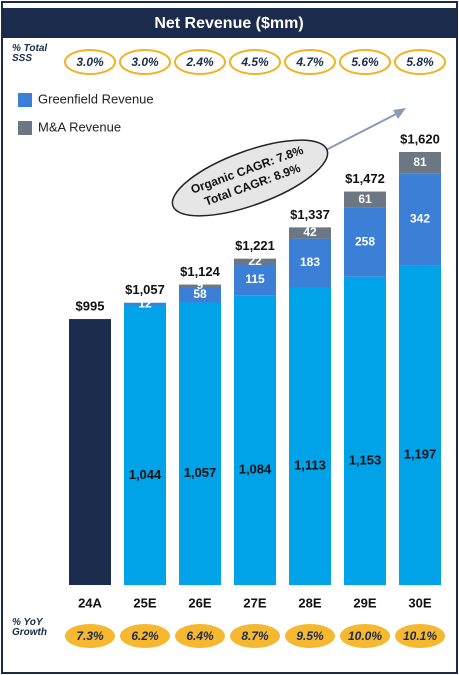 This screenshot has width=459, height=675. I want to click on segment-label: 342, so click(420, 219).